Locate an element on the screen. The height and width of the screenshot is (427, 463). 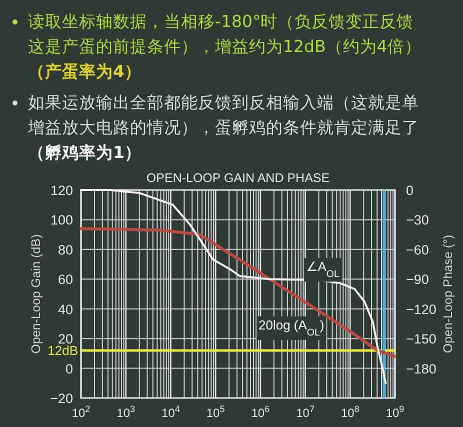
y2-tick-label: −30 is located at coordinates (417, 220).